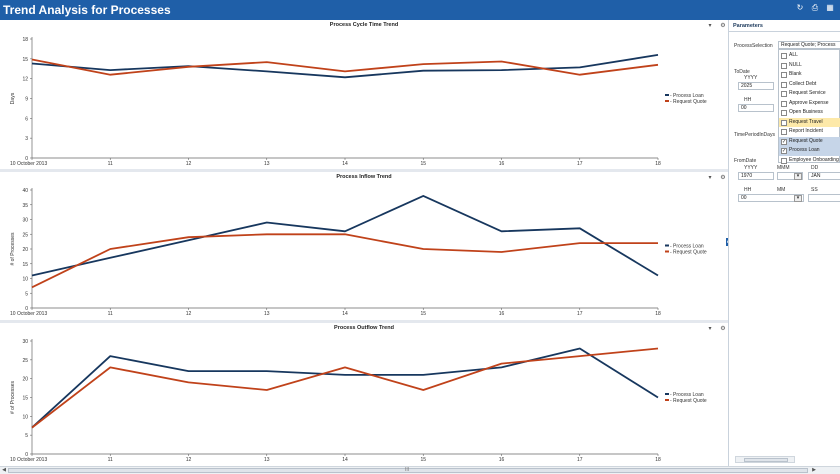  I want to click on process-selection-label: ProcessSelection, so click(753, 46).